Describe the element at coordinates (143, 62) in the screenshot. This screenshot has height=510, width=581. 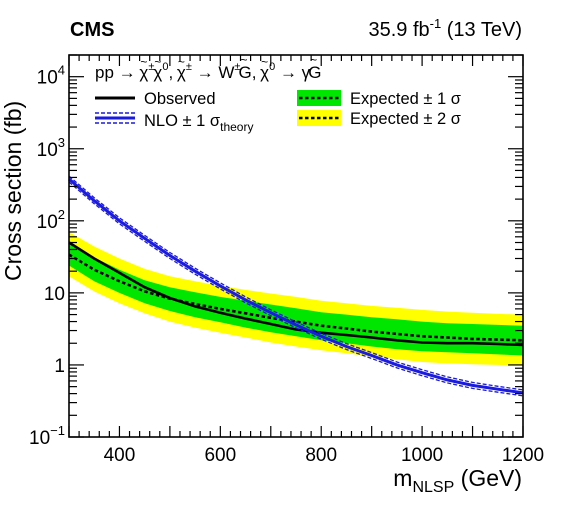
I see `tilde-b: ~` at that location.